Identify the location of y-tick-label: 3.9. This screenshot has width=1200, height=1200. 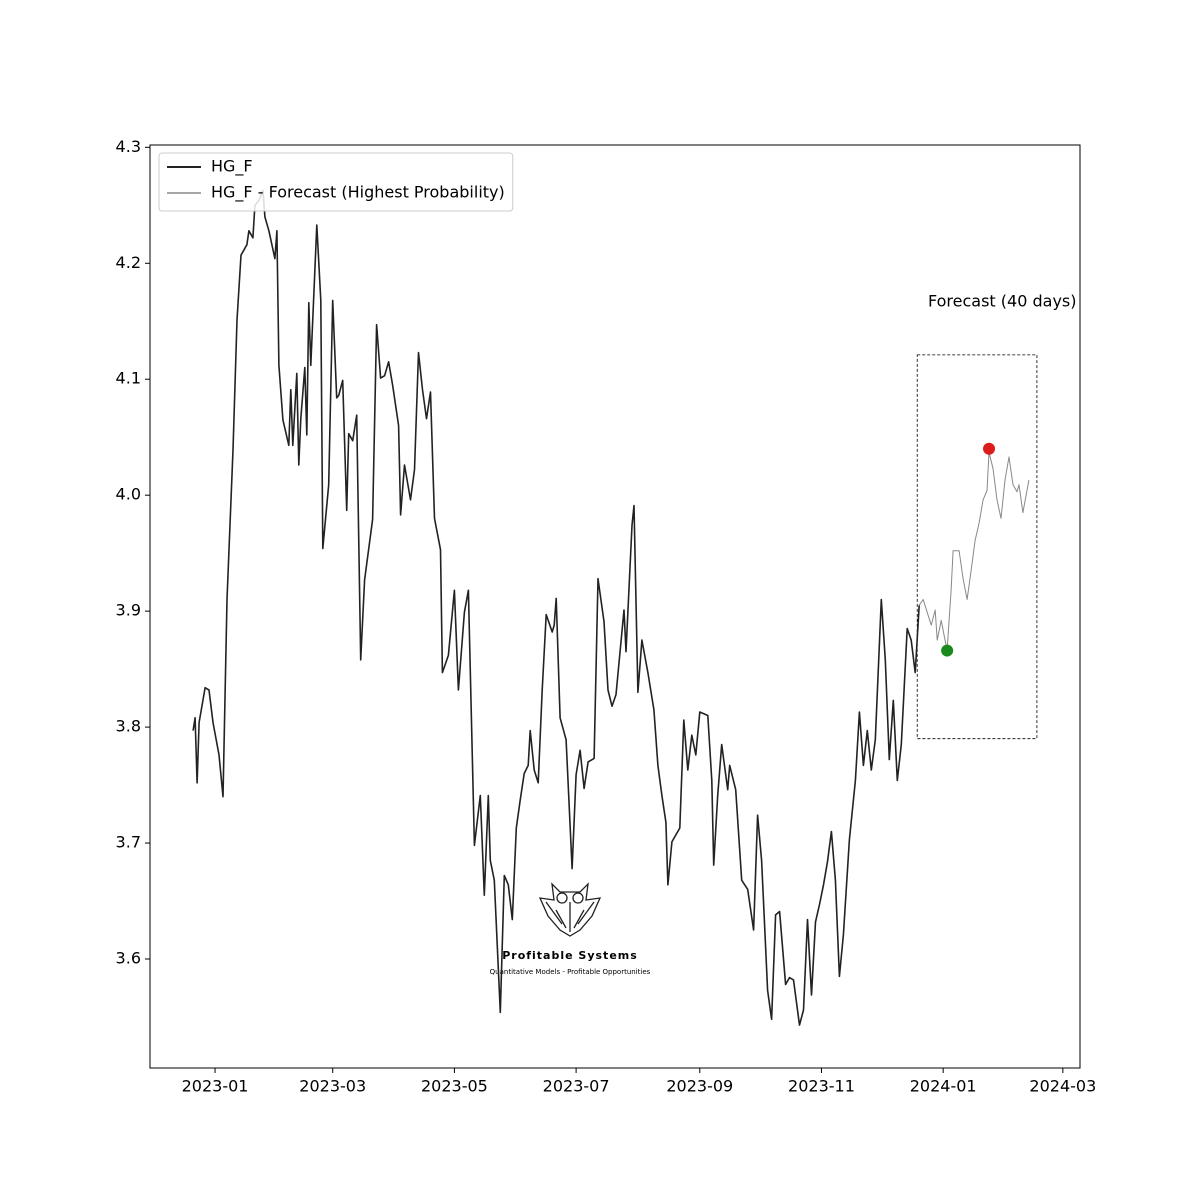
(128, 610).